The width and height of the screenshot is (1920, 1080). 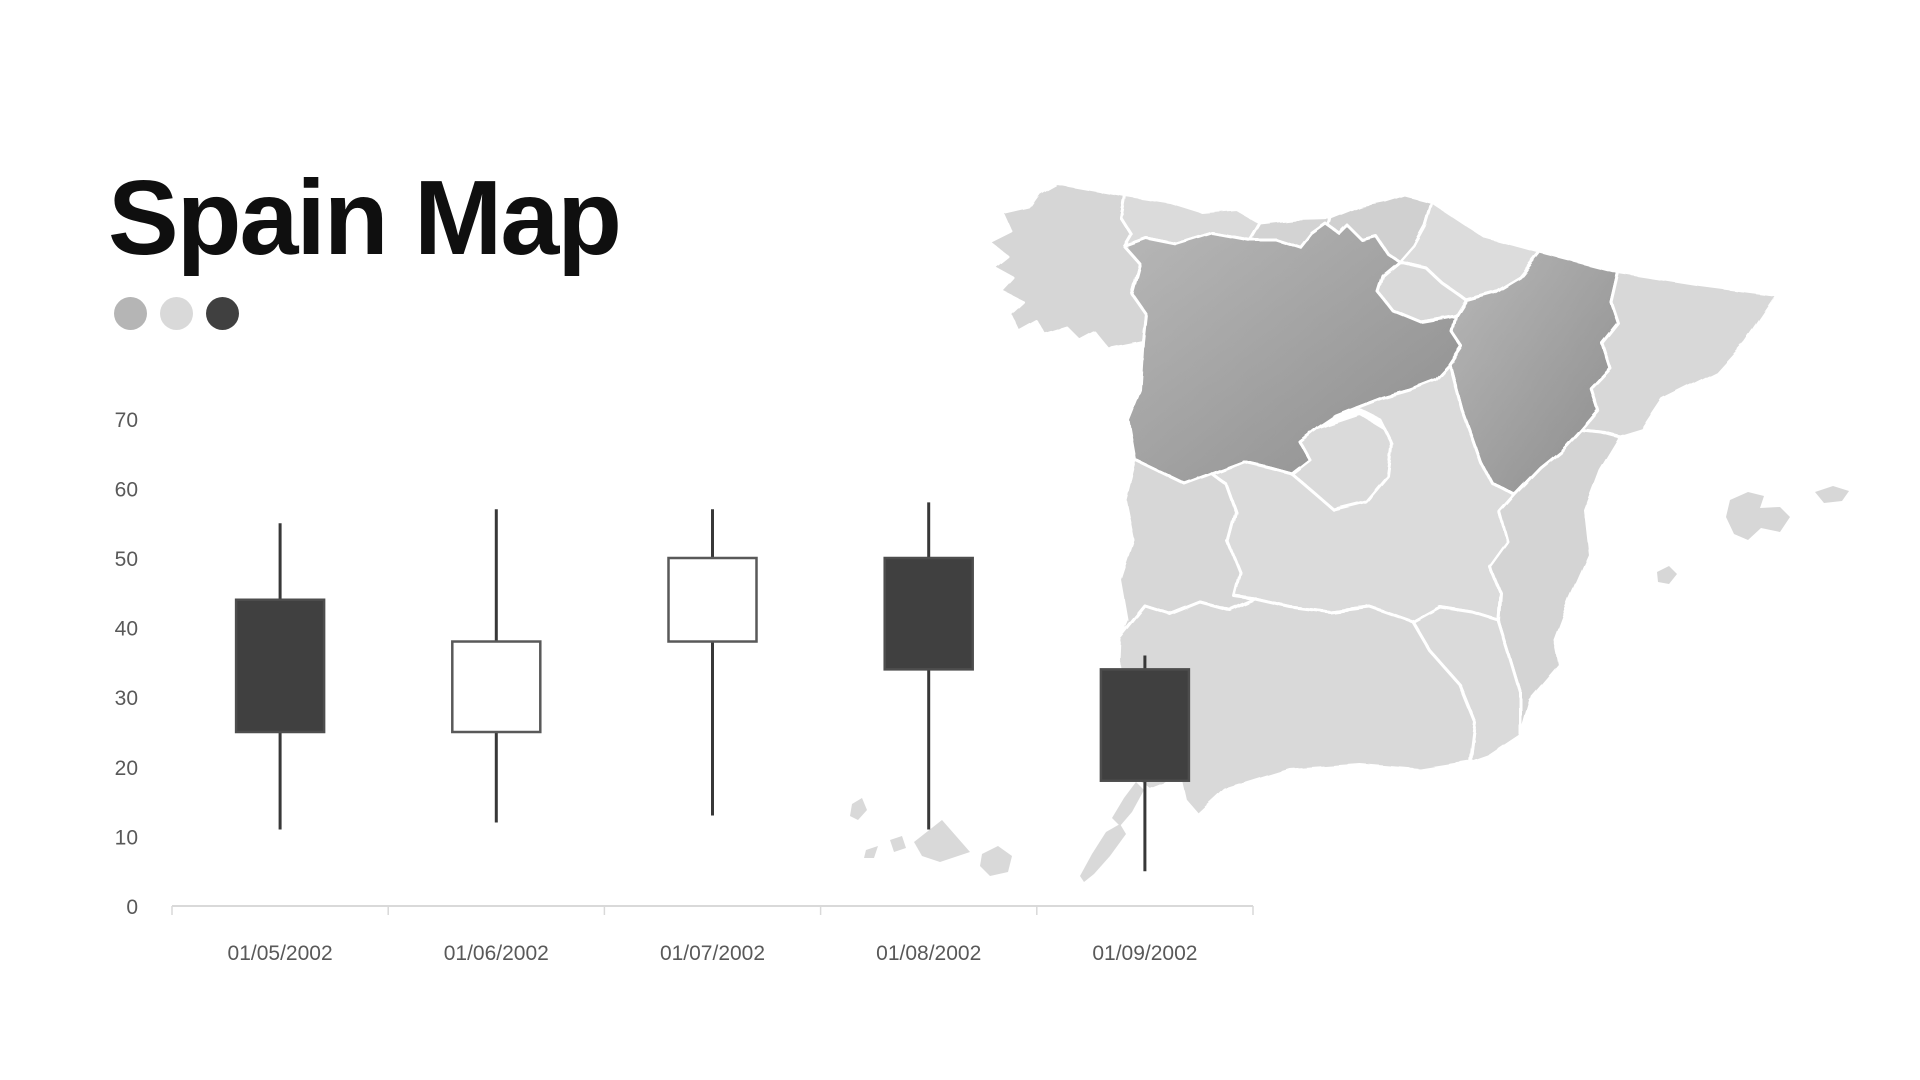 I want to click on x-axis-label: 01/07/2002, so click(x=712, y=953).